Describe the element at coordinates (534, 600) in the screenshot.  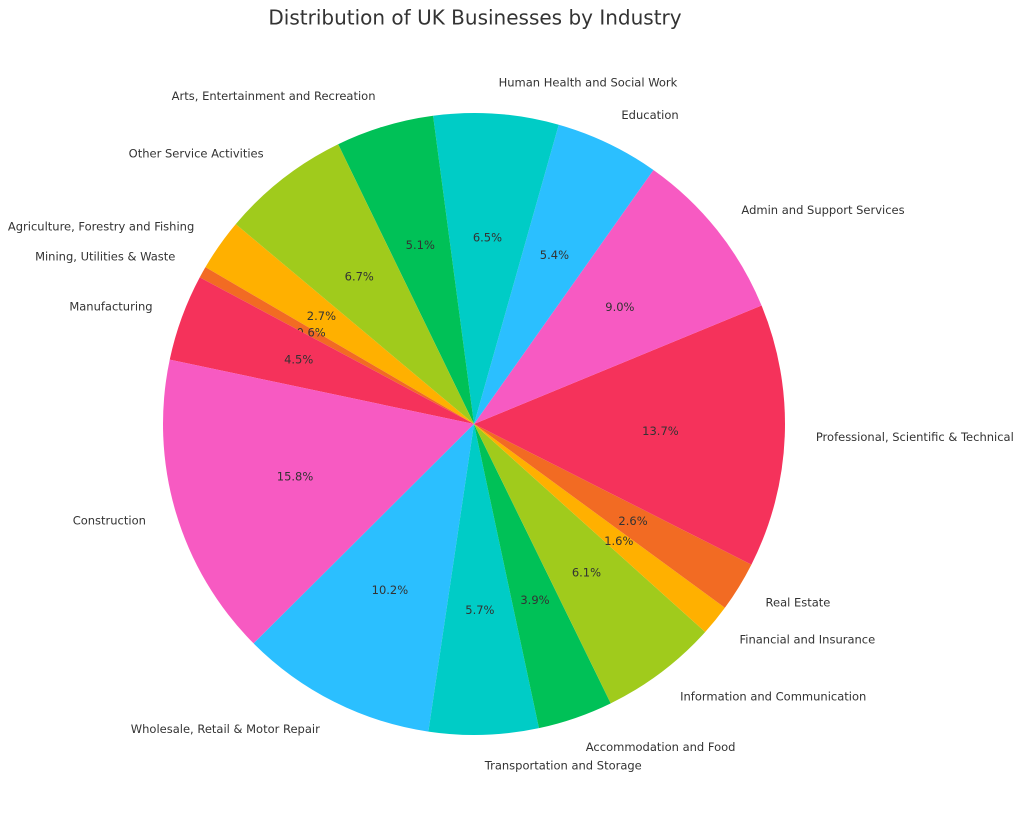
I see `value-label: 3.9%` at that location.